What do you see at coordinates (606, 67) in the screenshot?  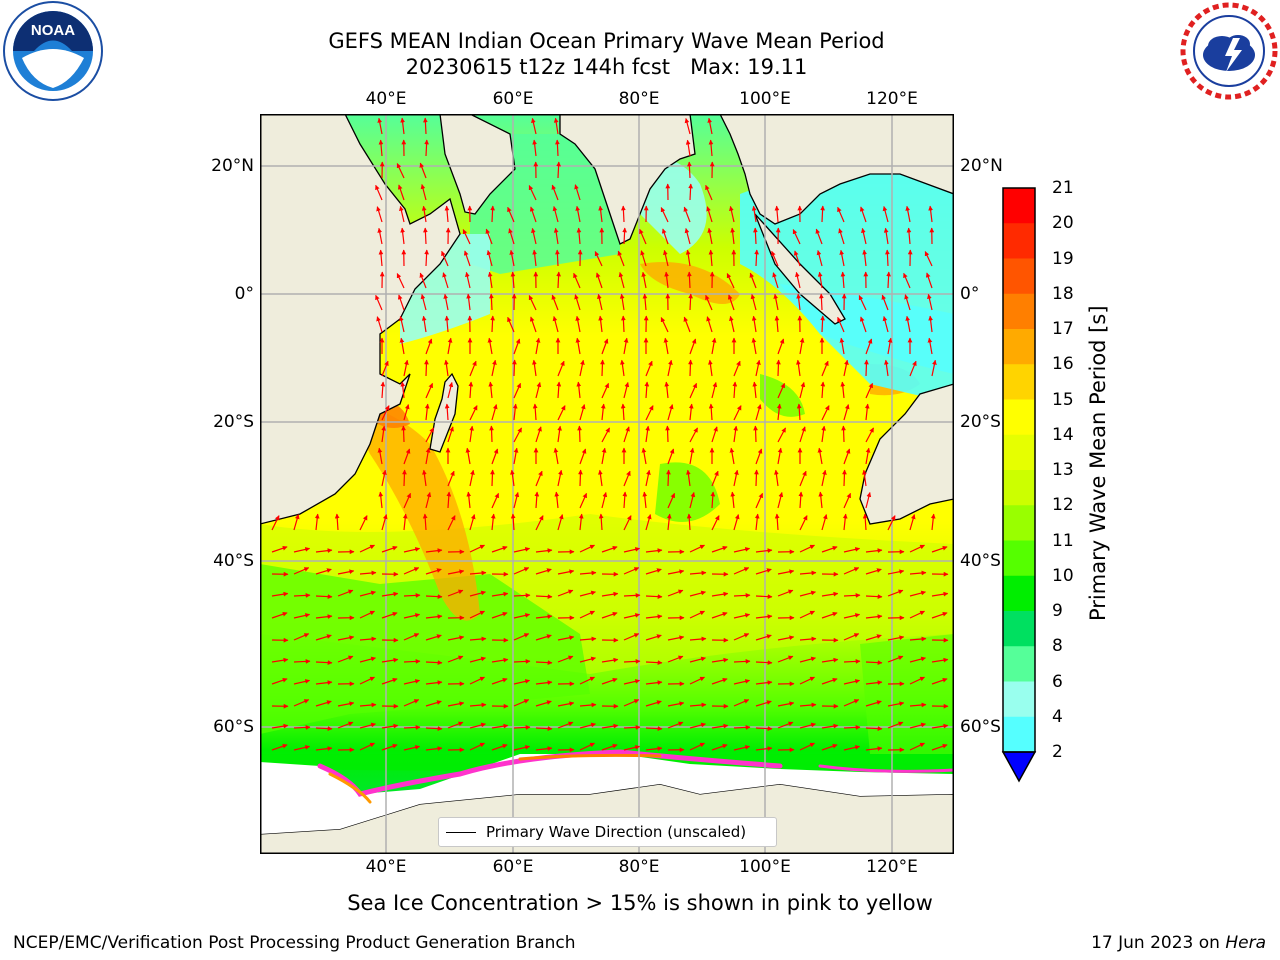 I see `chart-subtitle: 20230615 t12z 144h fcst Max: 19.11` at bounding box center [606, 67].